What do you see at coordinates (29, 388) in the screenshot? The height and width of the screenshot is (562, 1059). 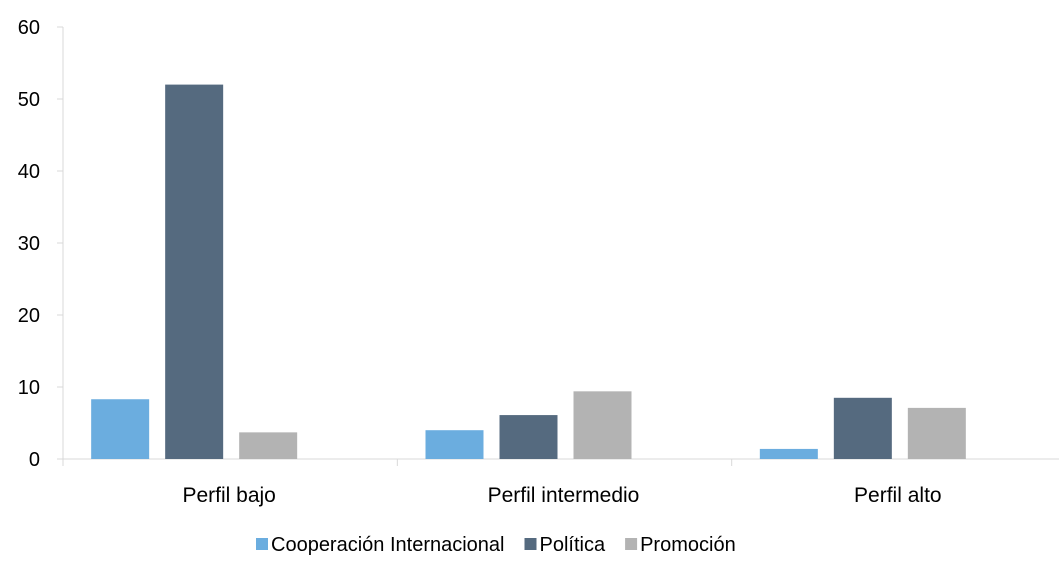 I see `y-tick-label: 10` at bounding box center [29, 388].